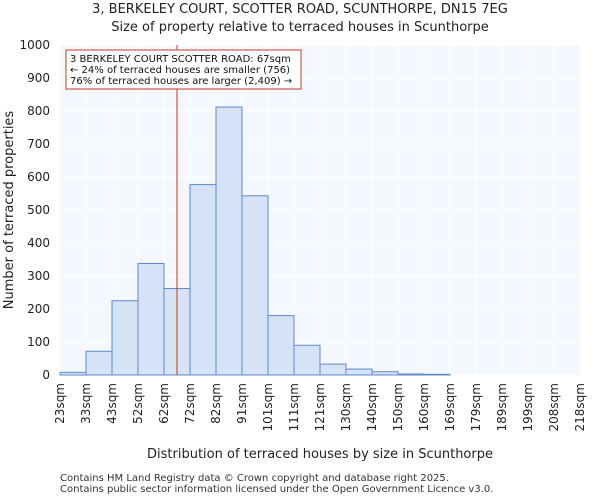 The height and width of the screenshot is (500, 600). What do you see at coordinates (203, 280) in the screenshot?
I see `bar-72sqm` at bounding box center [203, 280].